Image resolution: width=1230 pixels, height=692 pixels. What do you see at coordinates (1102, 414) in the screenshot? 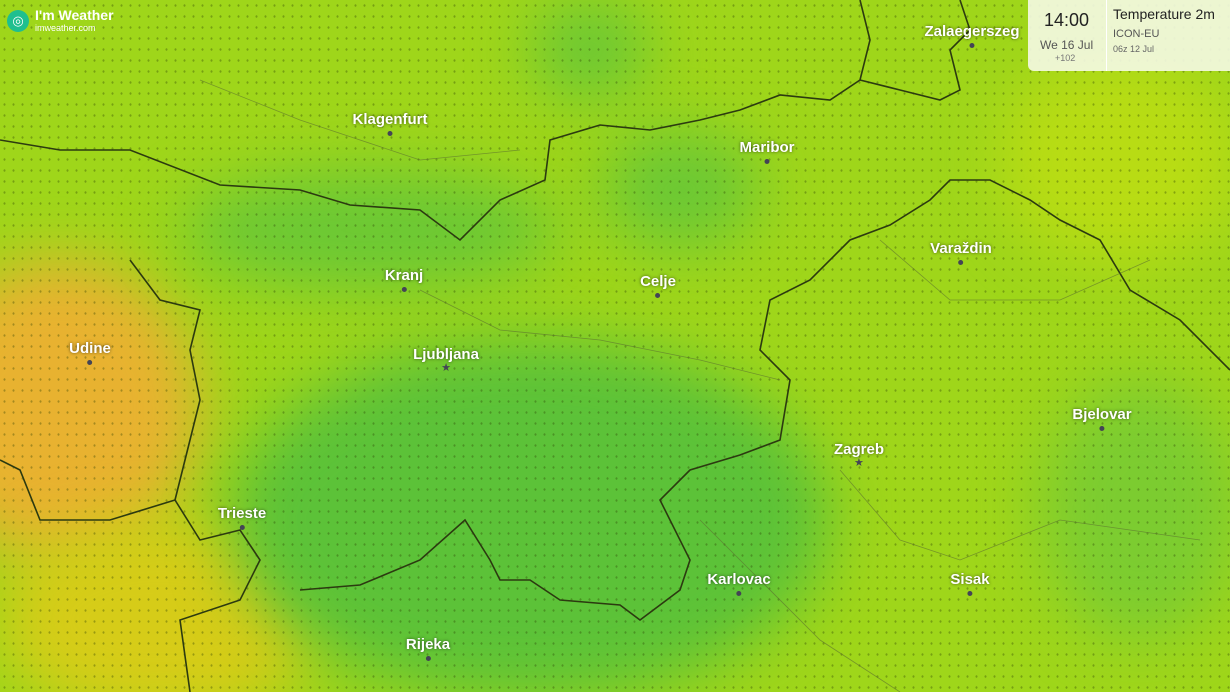
I see `city-label: Bjelovar` at bounding box center [1102, 414].